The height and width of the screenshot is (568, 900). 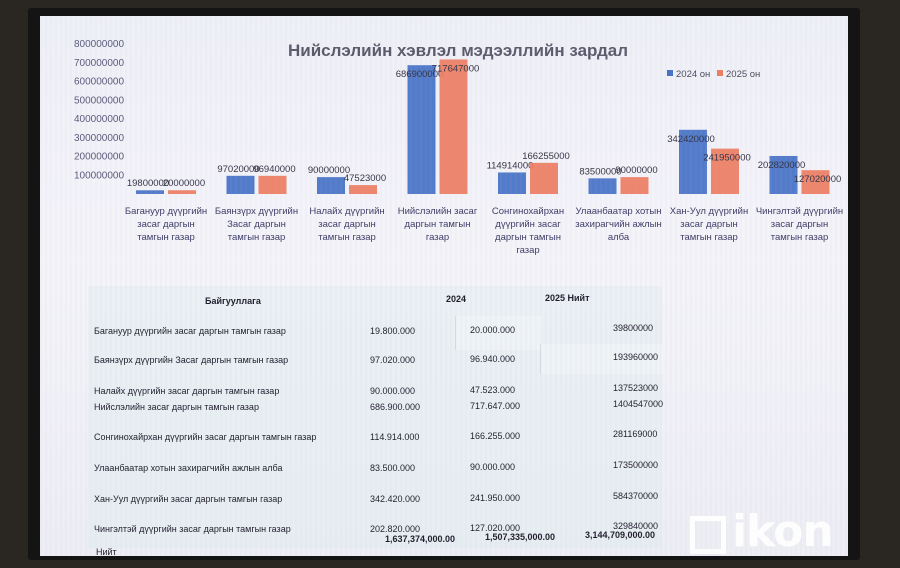 I want to click on data-label: 342420000, so click(x=691, y=139).